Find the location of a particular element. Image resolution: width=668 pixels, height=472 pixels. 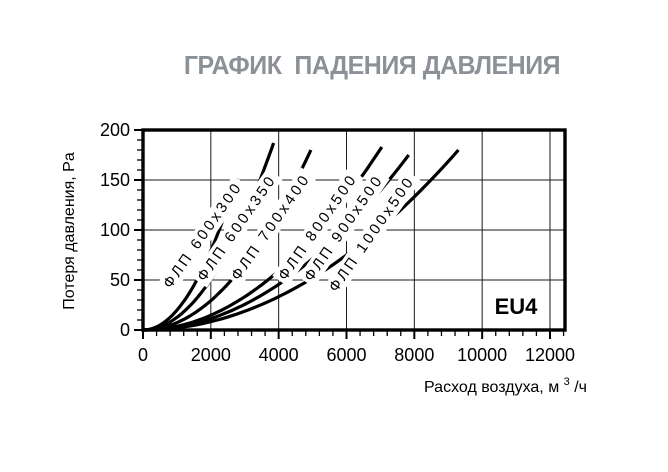

y-tick-label: 200 is located at coordinates (115, 130).